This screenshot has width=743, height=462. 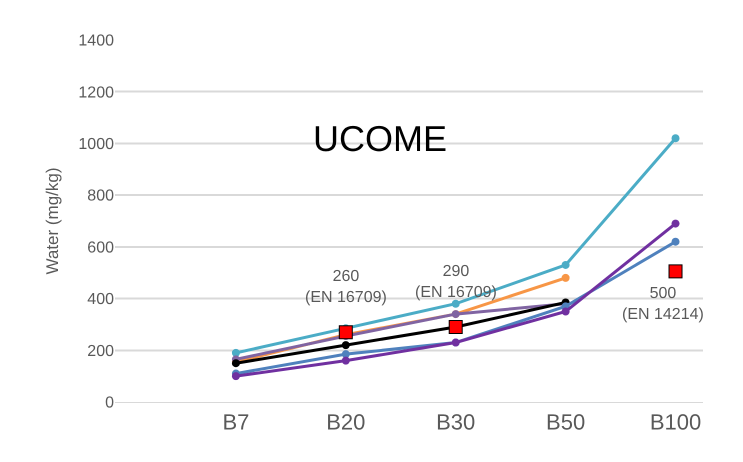 What do you see at coordinates (100, 351) in the screenshot?
I see `y-tick-label: 200` at bounding box center [100, 351].